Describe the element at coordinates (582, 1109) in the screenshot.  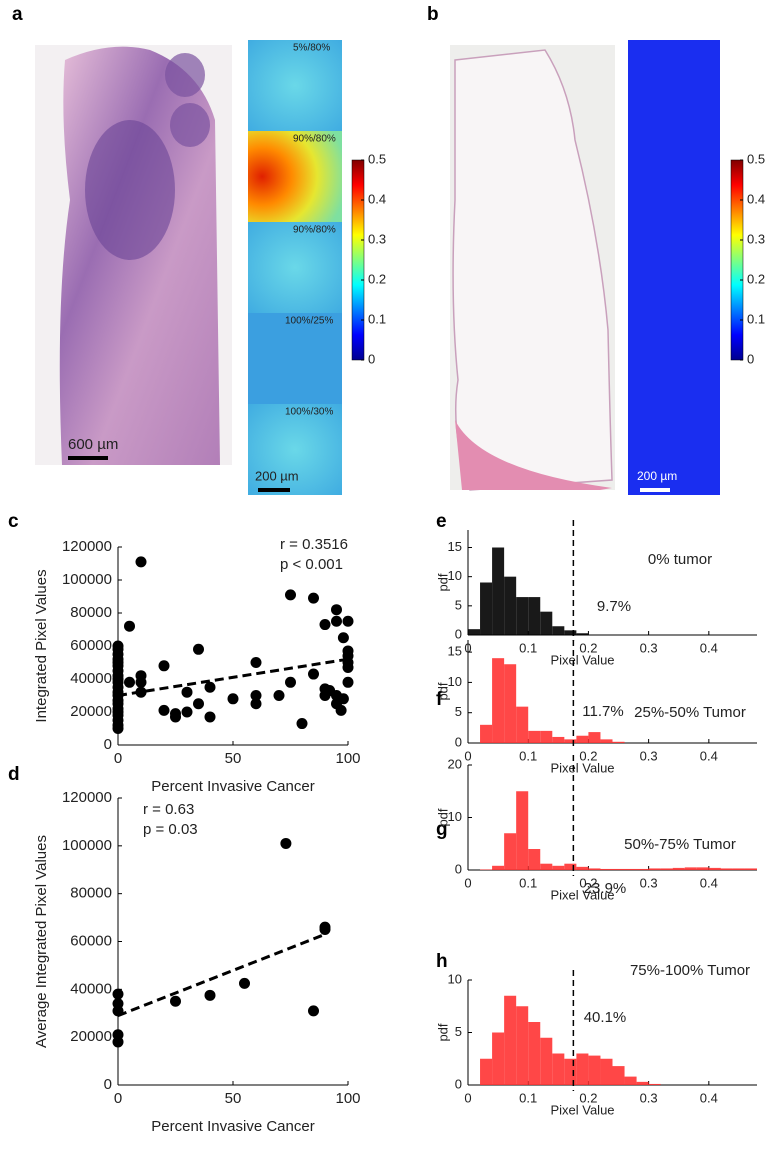
I see `x-axis-label: Pixel Value` at that location.